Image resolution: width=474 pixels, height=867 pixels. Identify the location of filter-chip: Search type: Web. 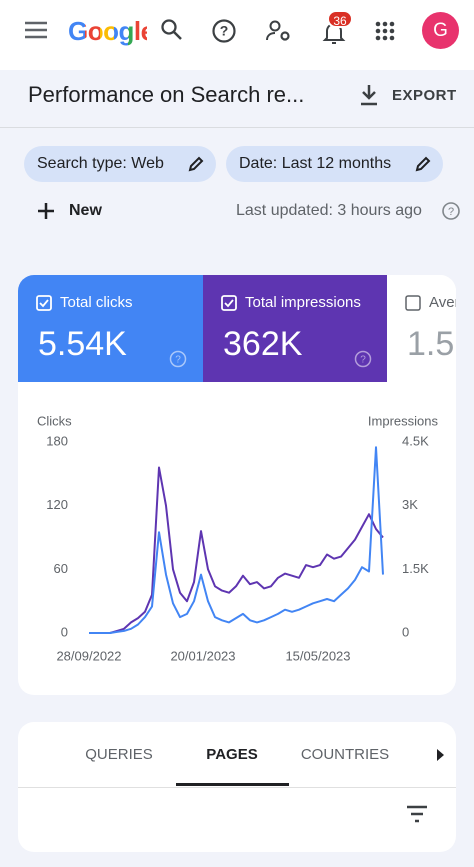
(120, 164).